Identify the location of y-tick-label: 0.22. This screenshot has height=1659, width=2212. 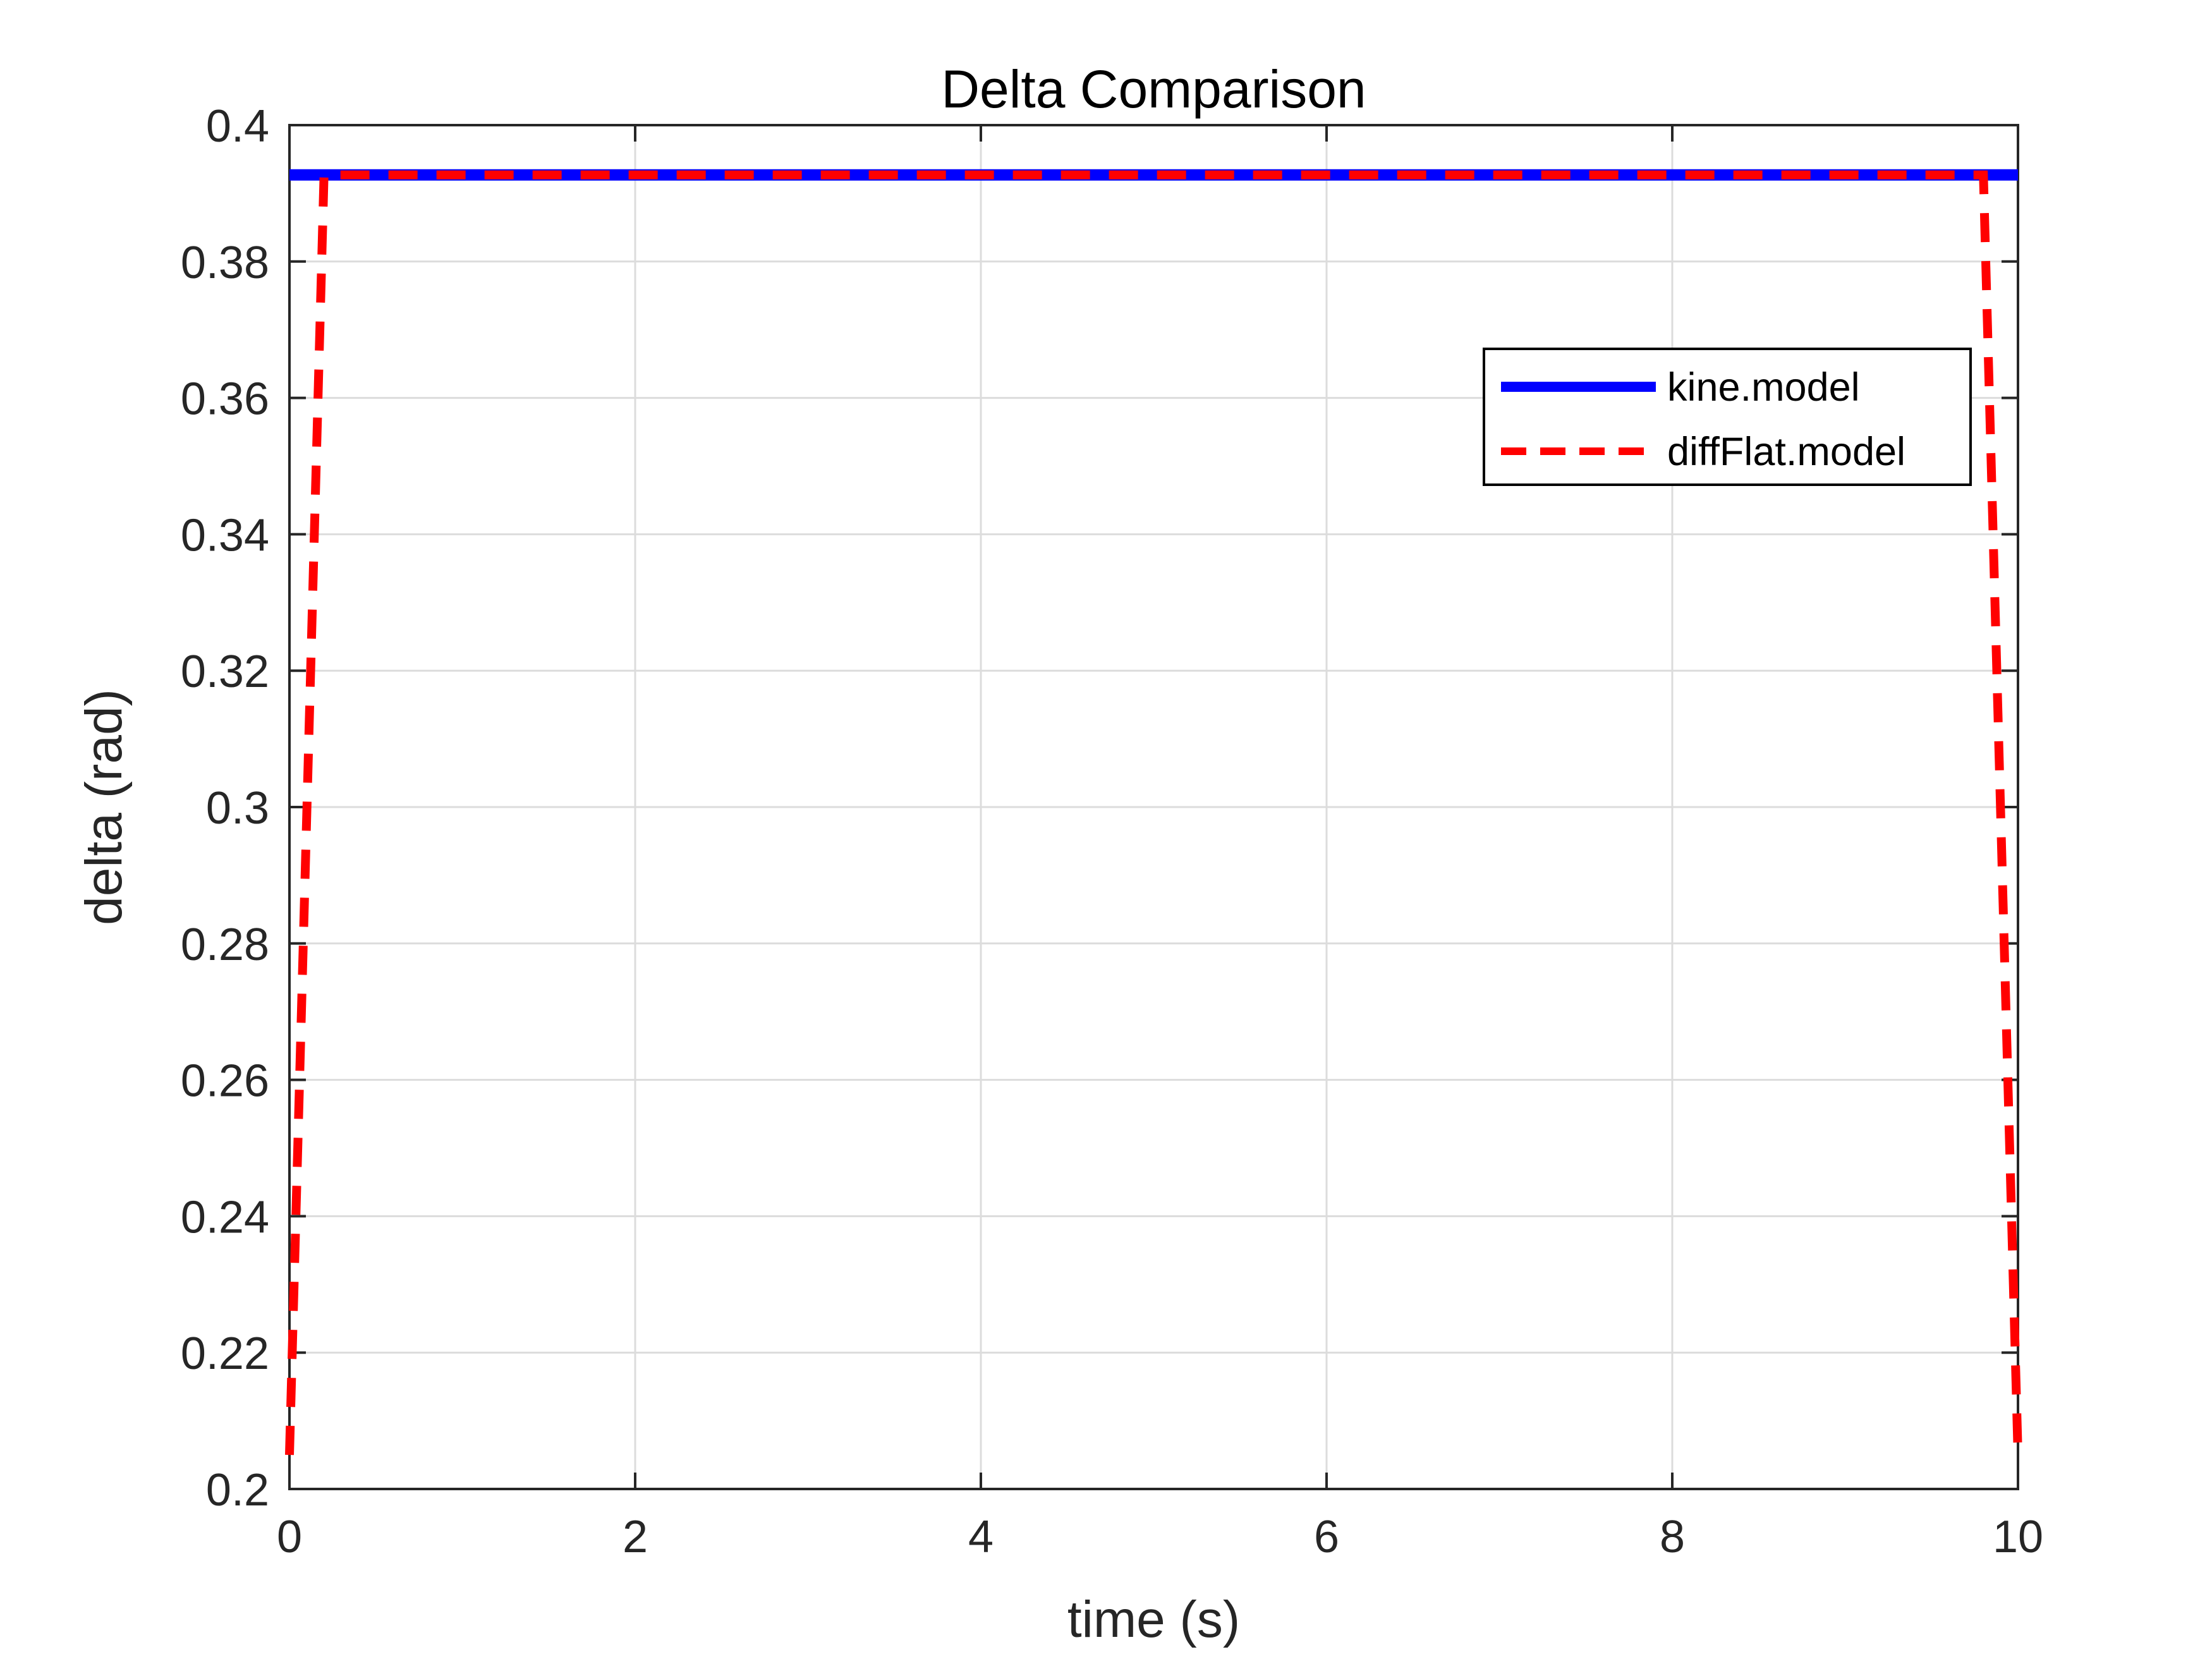
(225, 1353).